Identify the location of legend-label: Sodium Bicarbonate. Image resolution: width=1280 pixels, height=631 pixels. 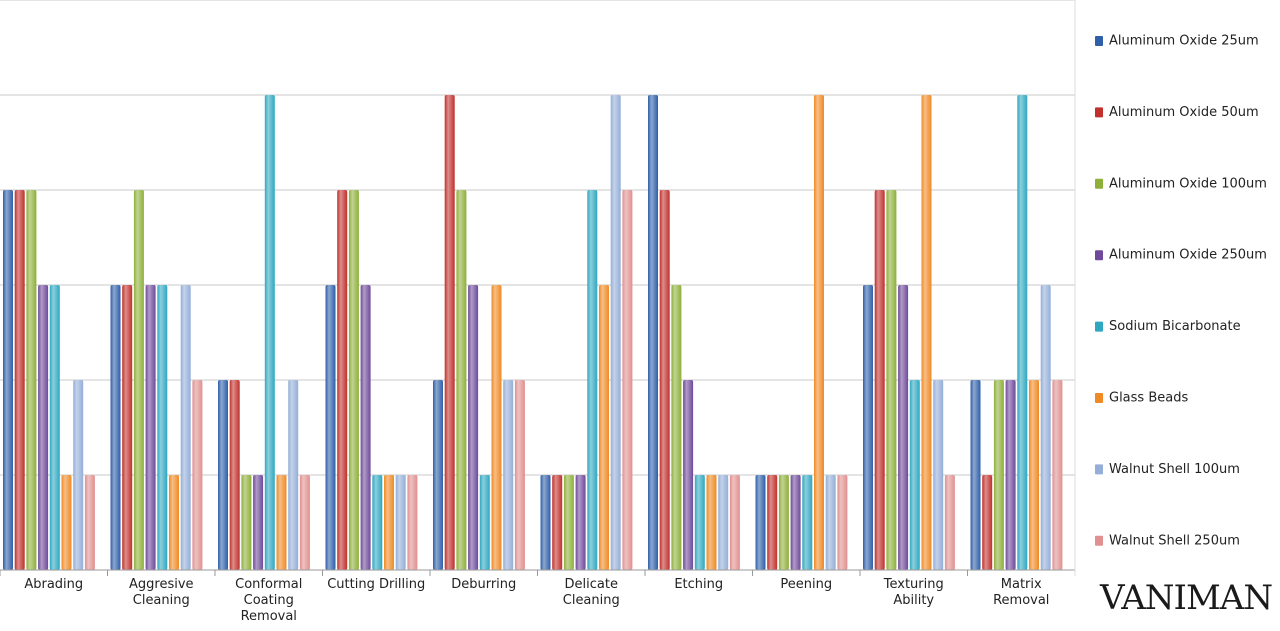
(1175, 326).